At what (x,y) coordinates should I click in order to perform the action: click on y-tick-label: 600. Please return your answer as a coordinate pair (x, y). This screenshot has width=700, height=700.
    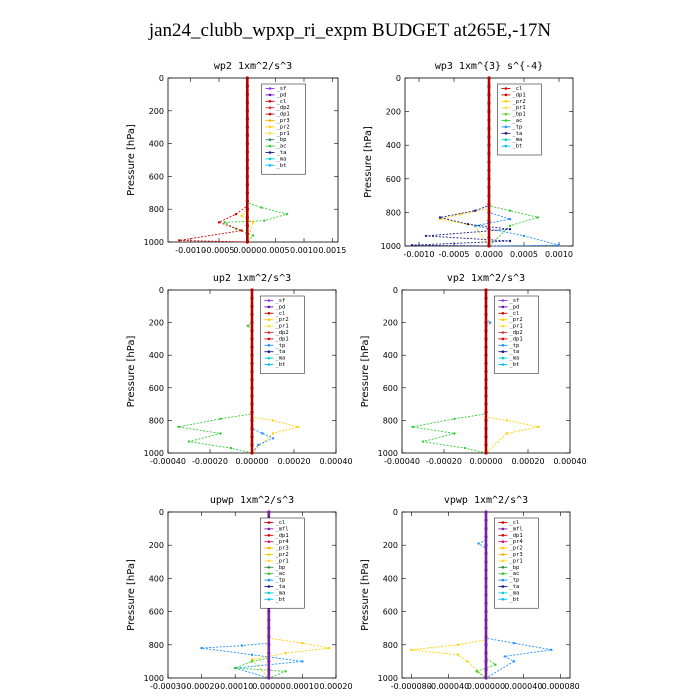
    Looking at the image, I should click on (390, 612).